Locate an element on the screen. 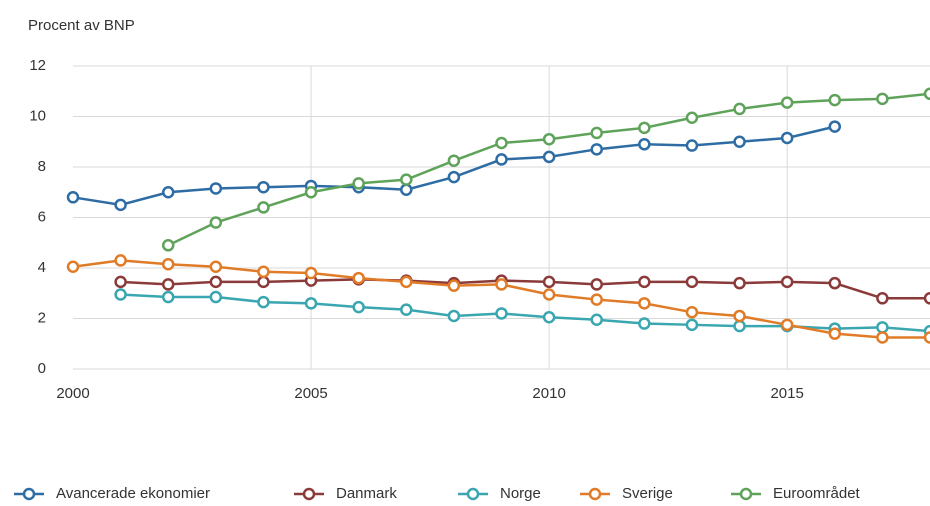 This screenshot has height=506, width=930. y-axis-label: Procent av BNP is located at coordinates (81, 25).